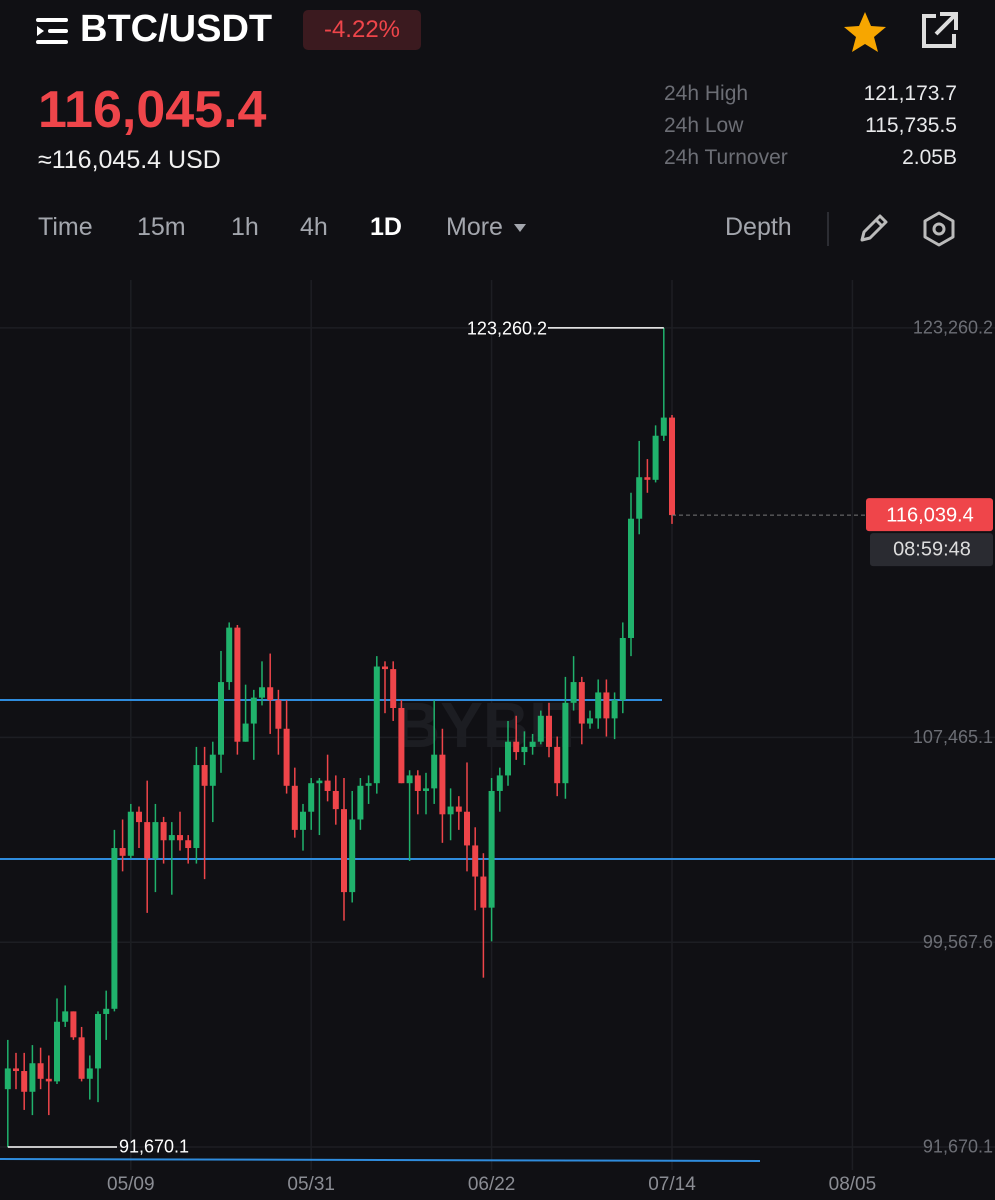  I want to click on last-price-label: 116,039.4, so click(930, 515).